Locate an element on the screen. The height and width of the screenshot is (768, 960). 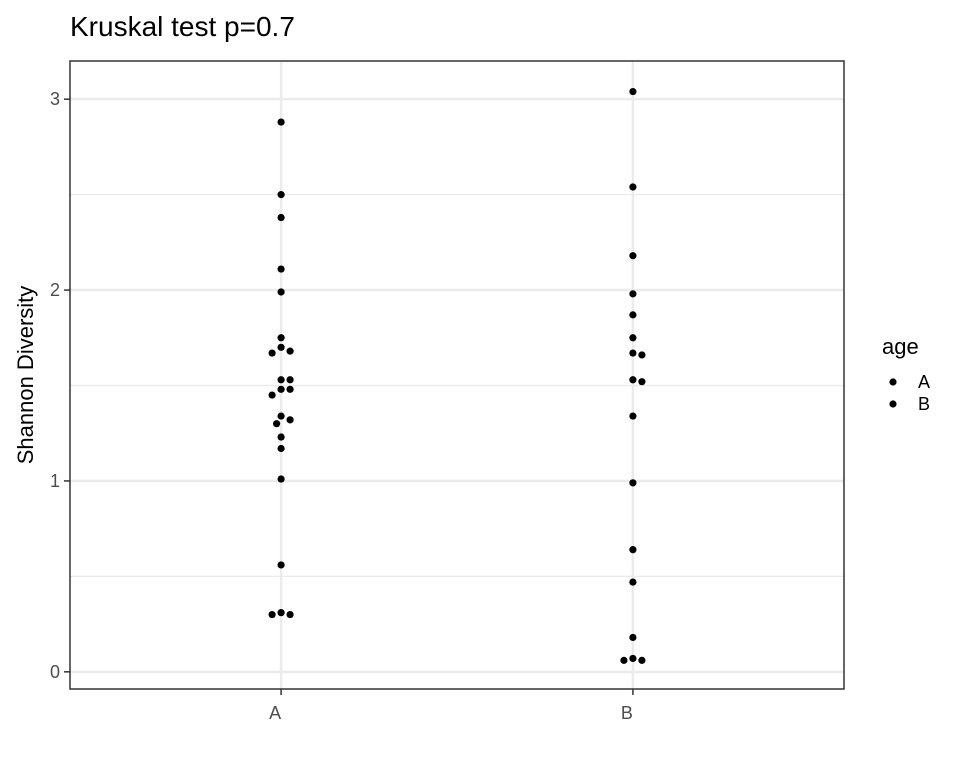
y-axis-label: Shannon Diversity is located at coordinates (25, 375).